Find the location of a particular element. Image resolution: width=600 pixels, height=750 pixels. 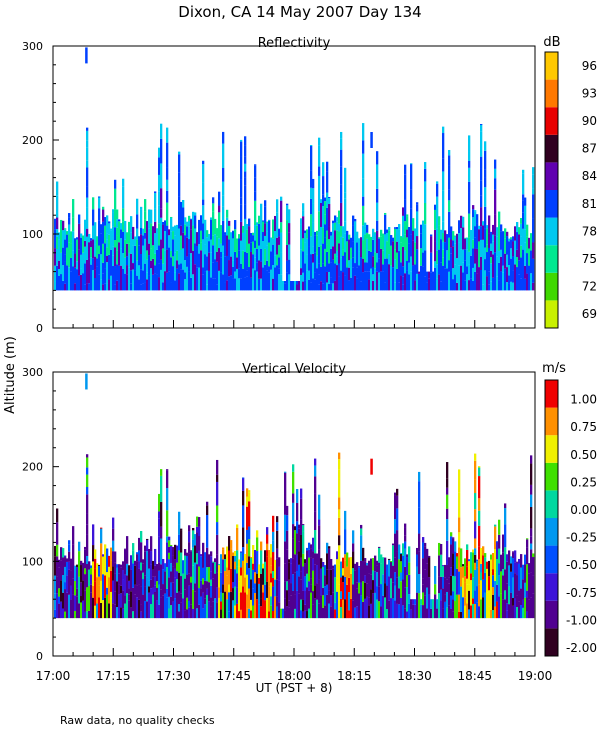

velocity-colorbar-label: -0.75 is located at coordinates (581, 593).